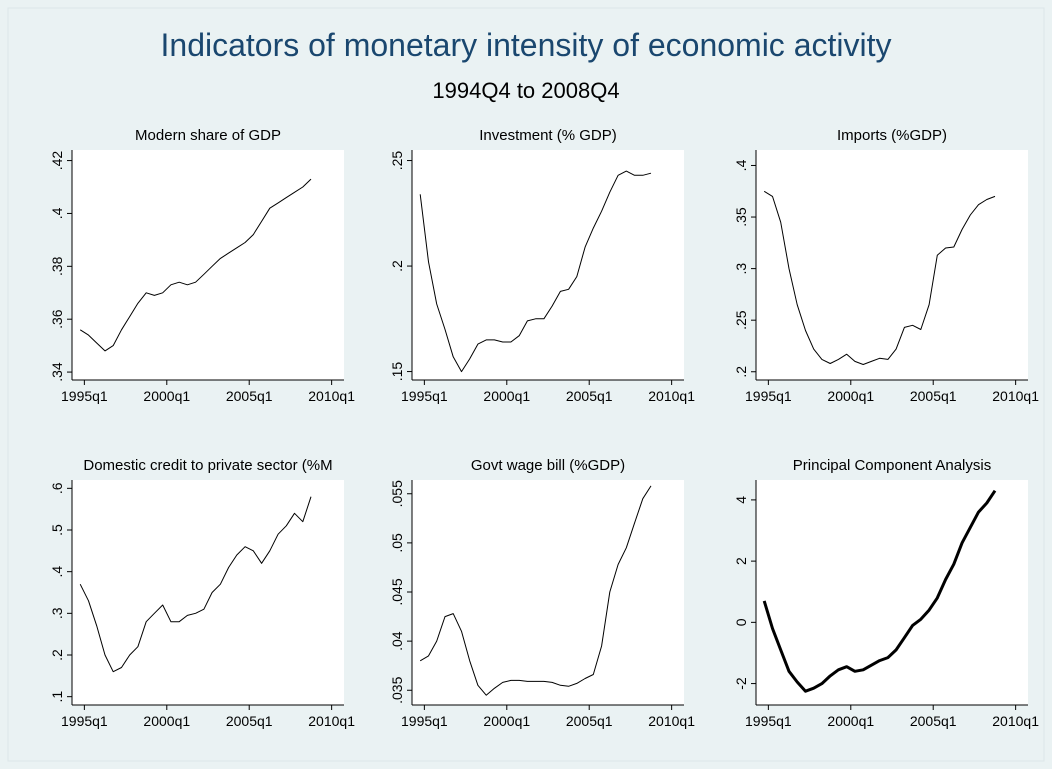  What do you see at coordinates (741, 622) in the screenshot?
I see `y-tick-label: 0` at bounding box center [741, 622].